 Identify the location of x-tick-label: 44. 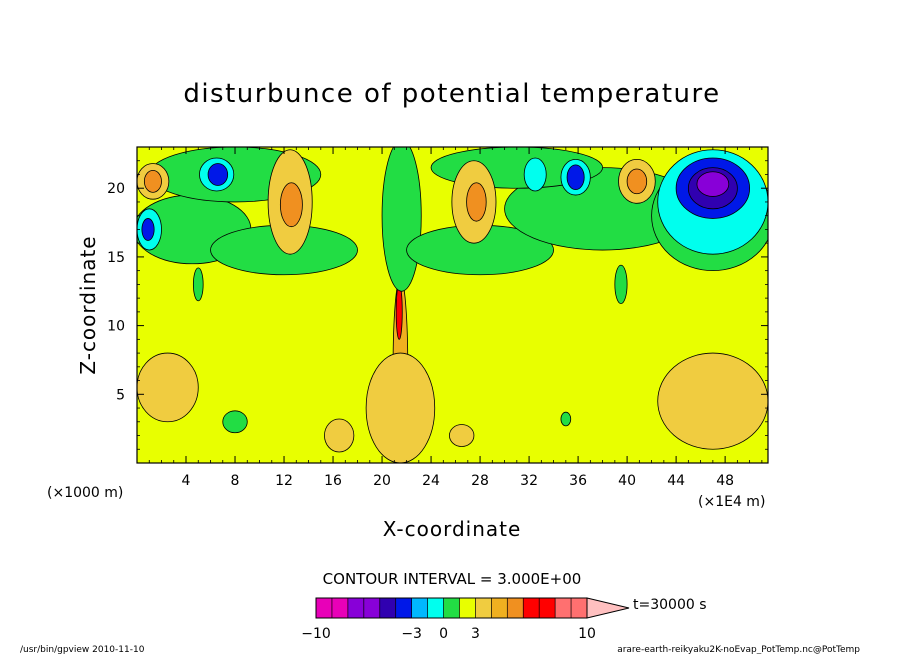
(676, 481).